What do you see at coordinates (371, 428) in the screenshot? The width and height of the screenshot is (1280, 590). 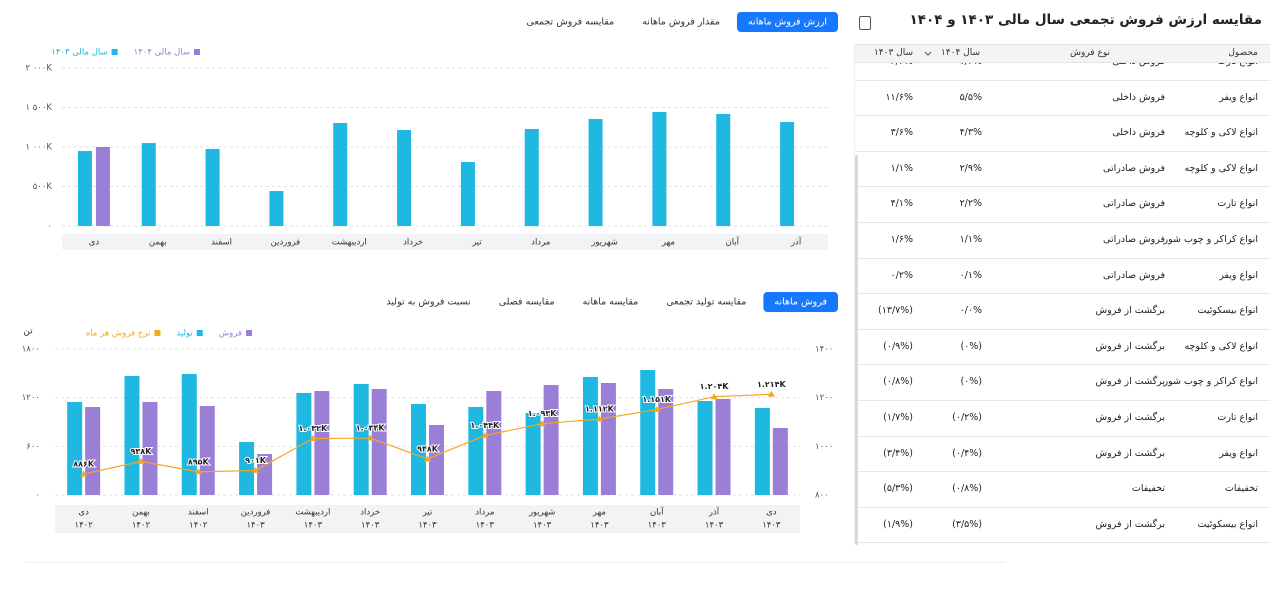 I see `data-label: ۱.۰۳۴K` at bounding box center [371, 428].